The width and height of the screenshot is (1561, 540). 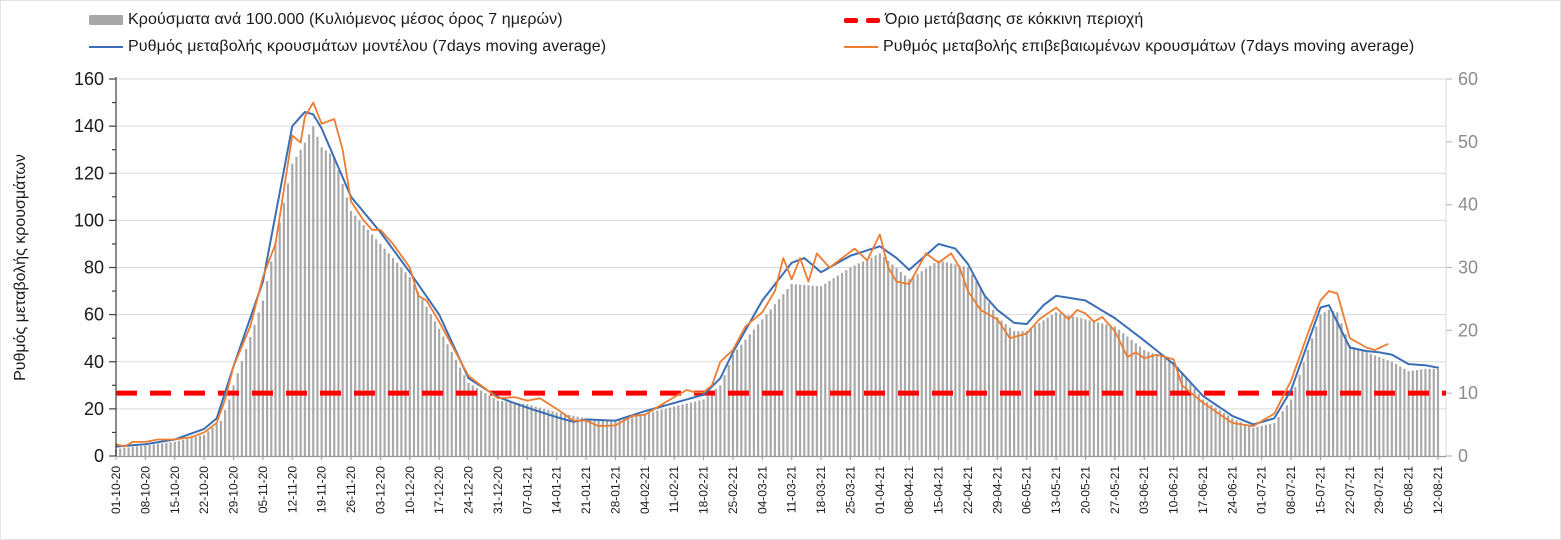 What do you see at coordinates (175, 490) in the screenshot?
I see `x-axis-tick-label: 15-10-20` at bounding box center [175, 490].